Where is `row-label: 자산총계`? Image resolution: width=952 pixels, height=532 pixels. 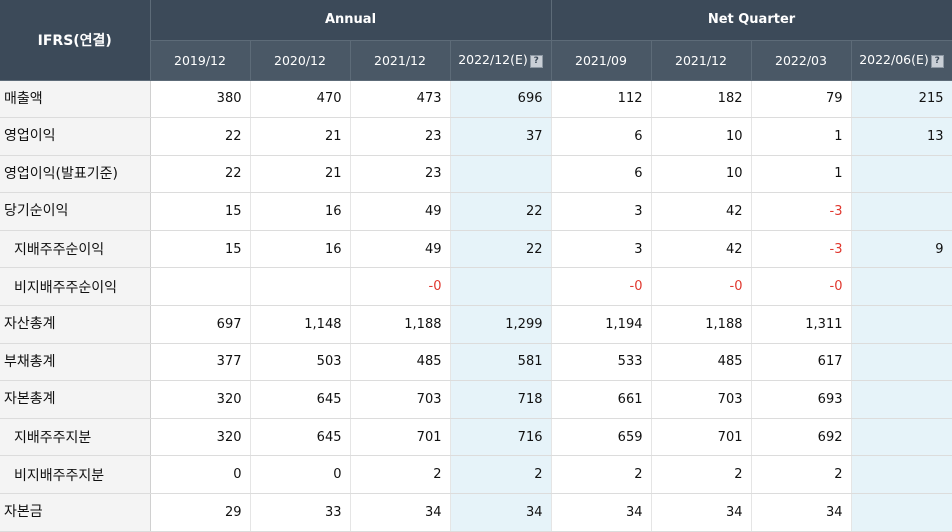 row-label: 자산총계 is located at coordinates (75, 324).